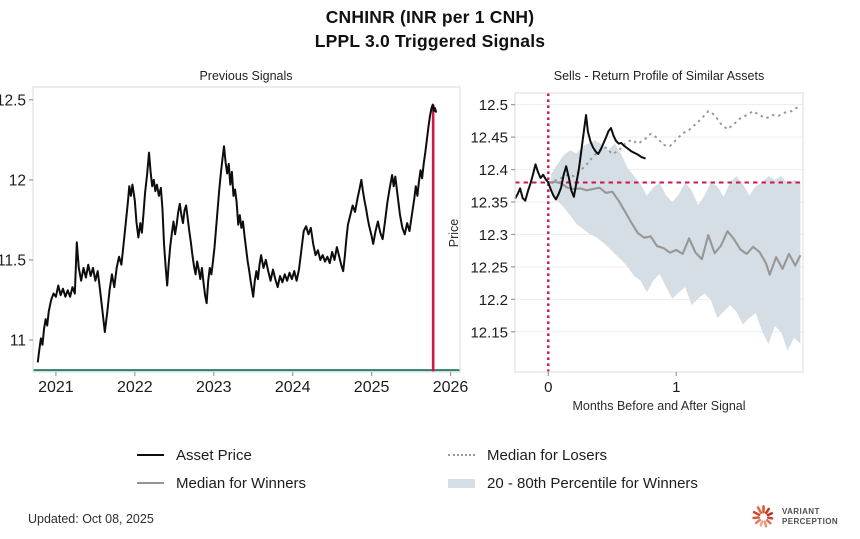 The height and width of the screenshot is (539, 860). Describe the element at coordinates (493, 300) in the screenshot. I see `y-tick-label: 12.2` at that location.